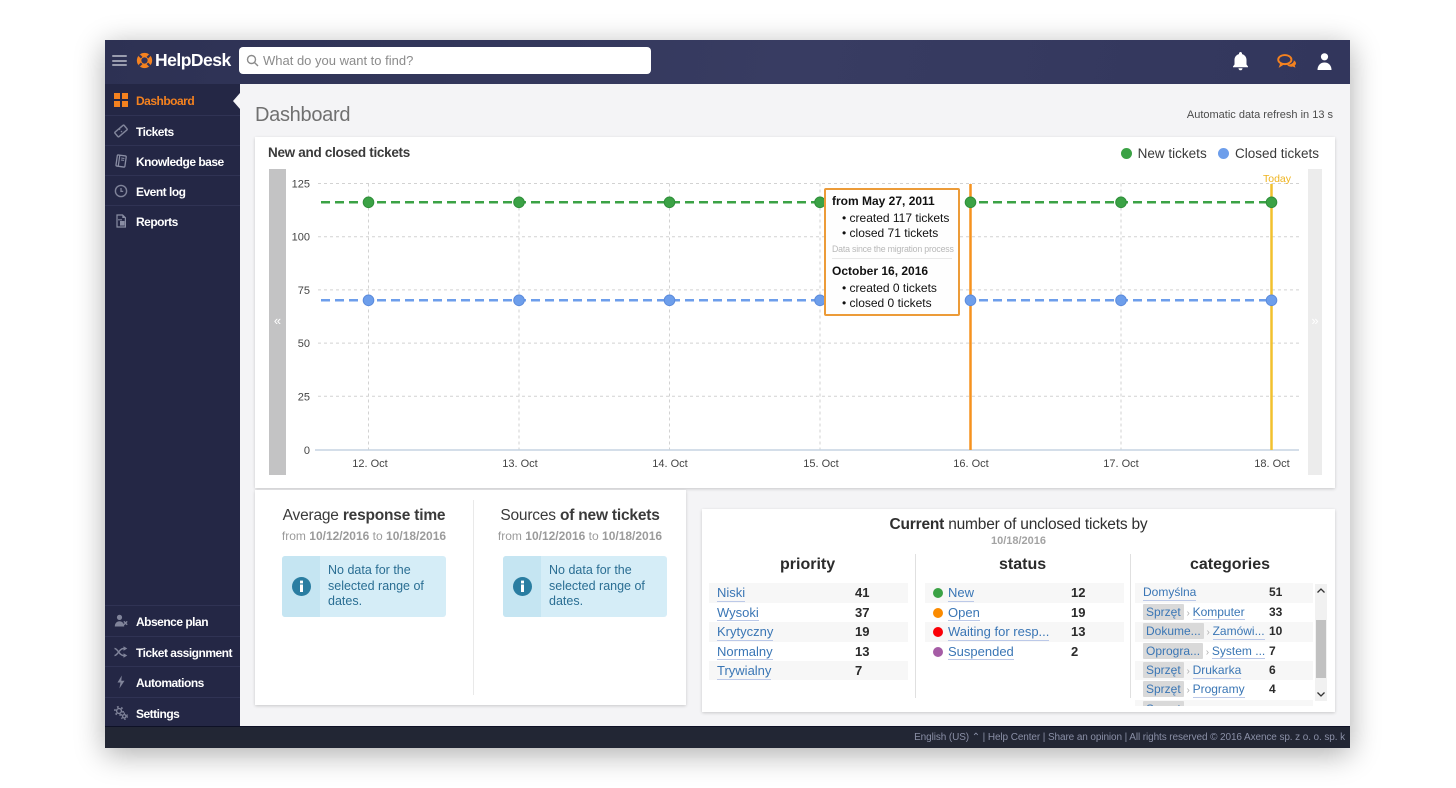 This screenshot has width=1456, height=788. Describe the element at coordinates (820, 464) in the screenshot. I see `svg-text: 15. Oct` at that location.